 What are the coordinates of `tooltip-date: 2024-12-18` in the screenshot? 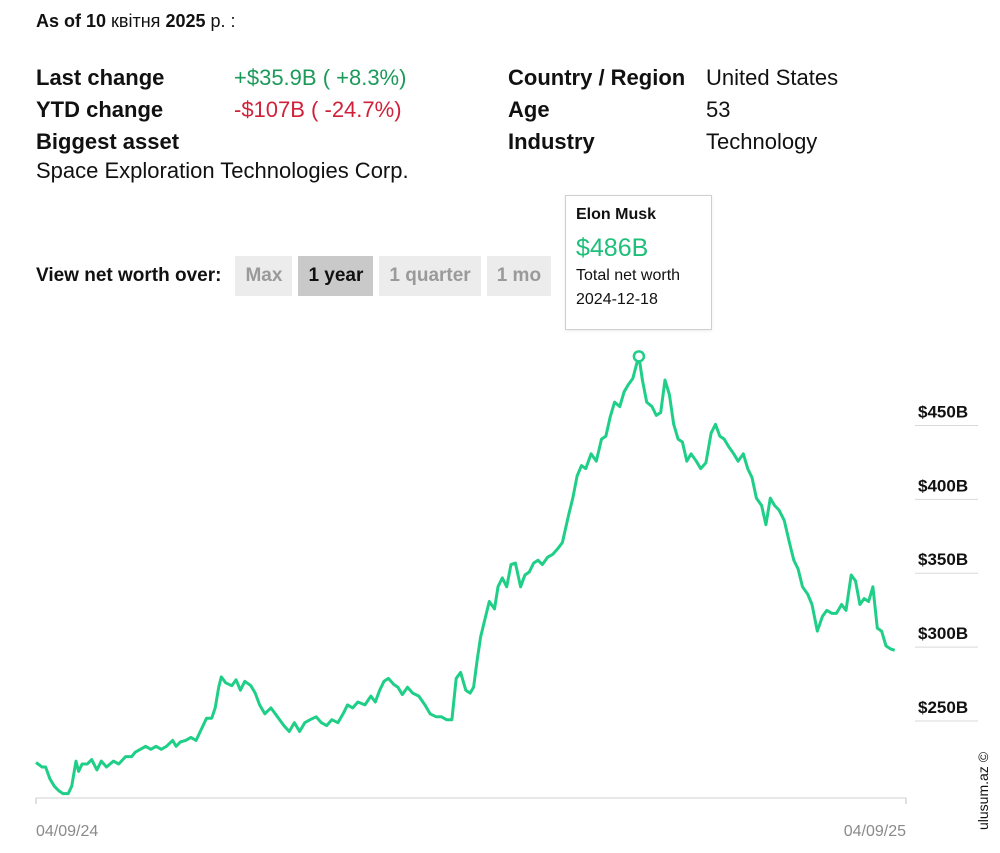 It's located at (617, 299).